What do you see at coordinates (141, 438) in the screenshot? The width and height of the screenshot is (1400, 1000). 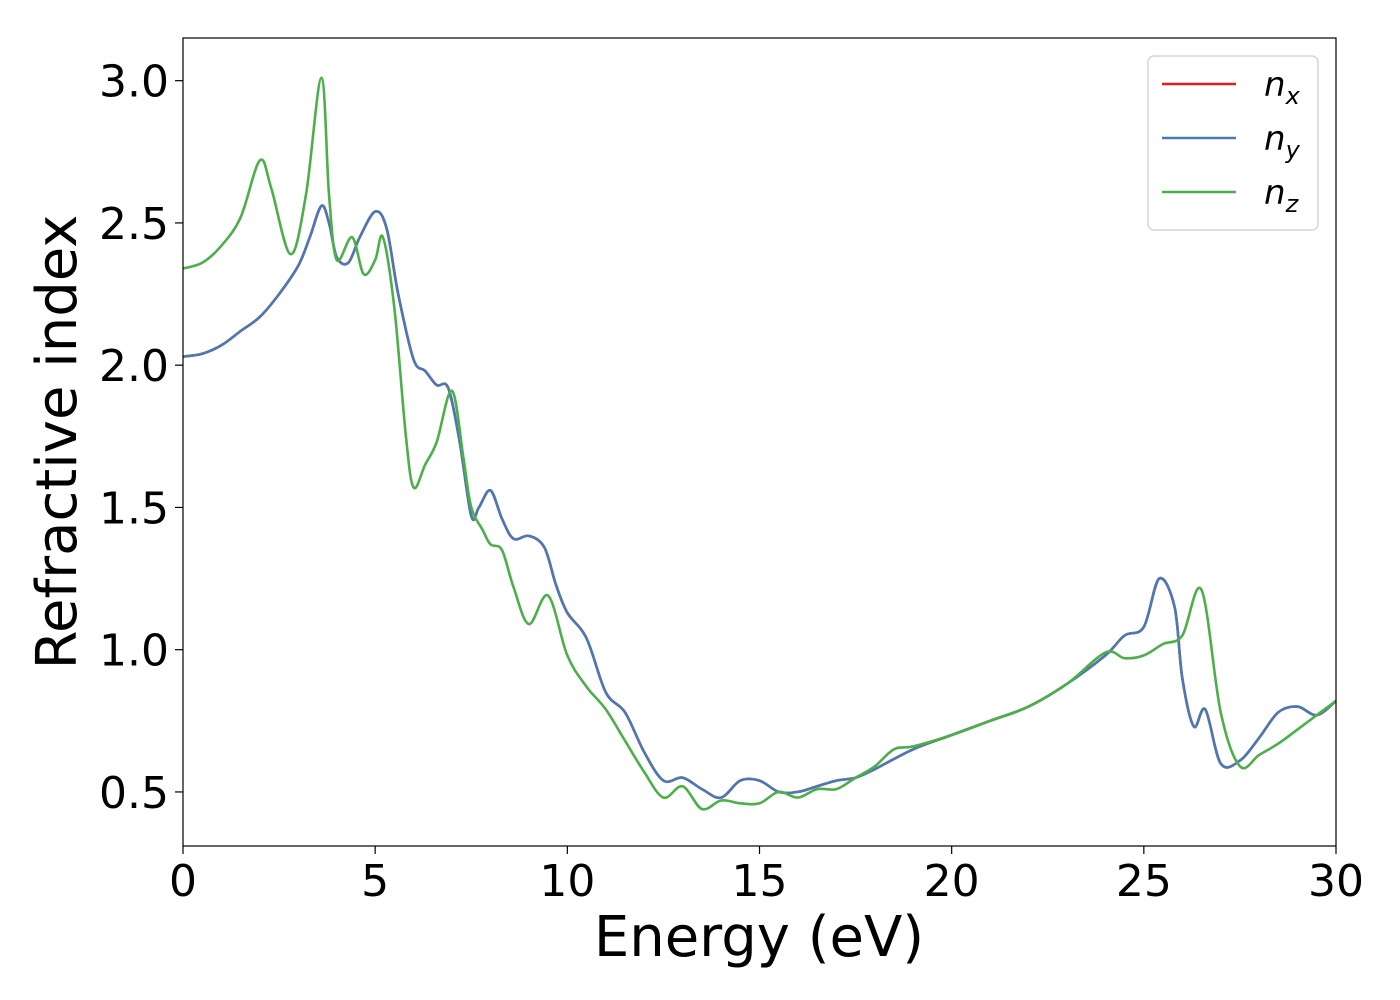 I see `y-axis-ticks: 0.5 1.0 1.5 2.0 2.5 3.0` at bounding box center [141, 438].